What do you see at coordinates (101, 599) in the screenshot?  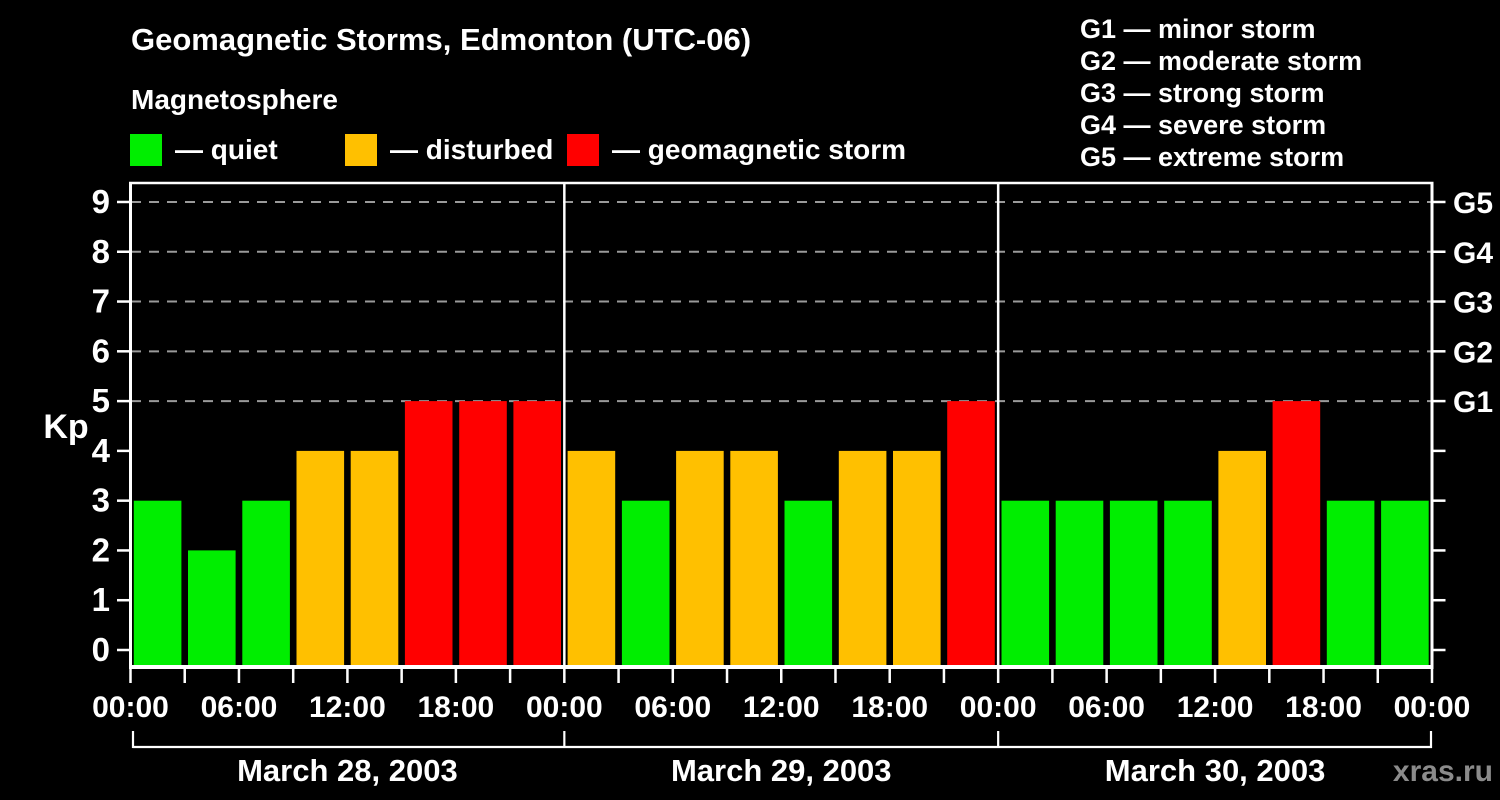 I see `y-tick-label-1: 1` at bounding box center [101, 599].